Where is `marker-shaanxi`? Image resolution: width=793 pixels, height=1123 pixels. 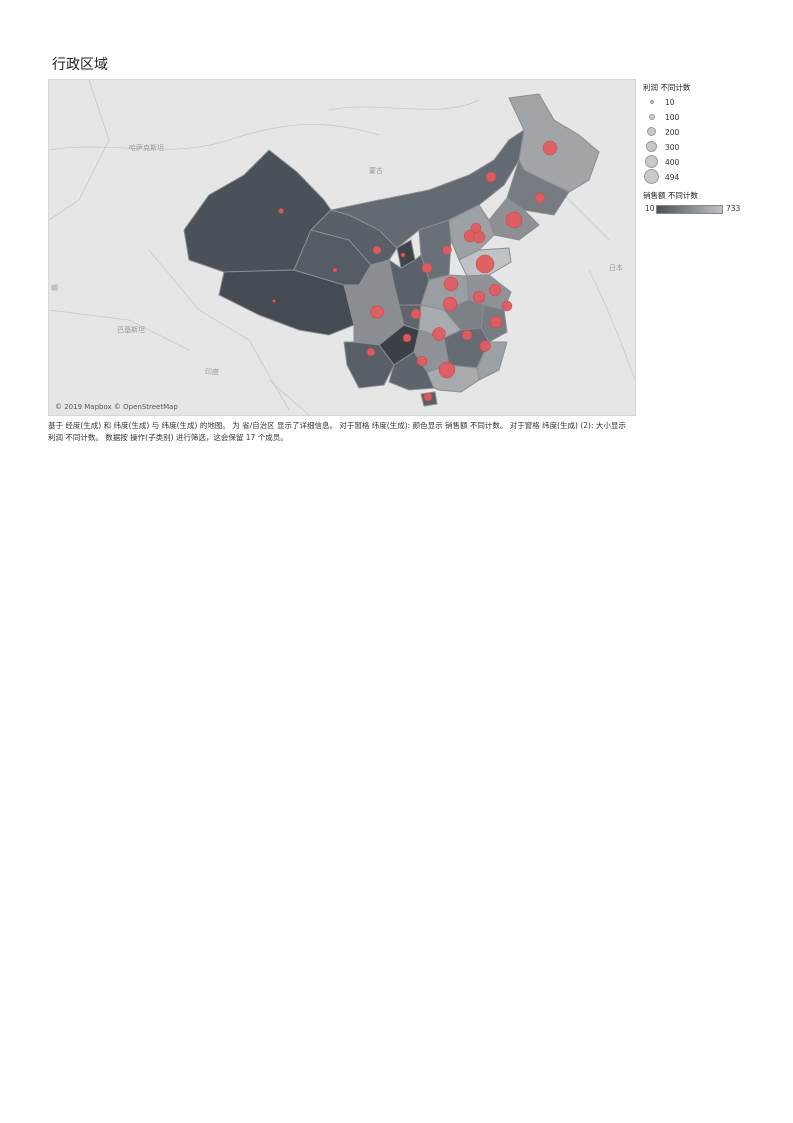
marker-shaanxi is located at coordinates (427, 268).